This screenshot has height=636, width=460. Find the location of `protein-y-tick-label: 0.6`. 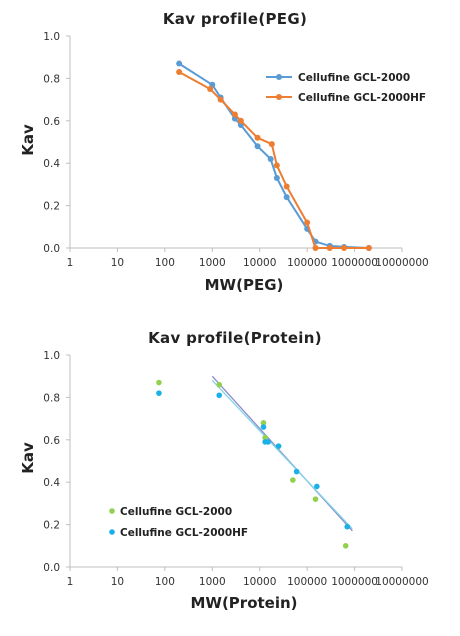

protein-y-tick-label: 0.6 is located at coordinates (51, 441).